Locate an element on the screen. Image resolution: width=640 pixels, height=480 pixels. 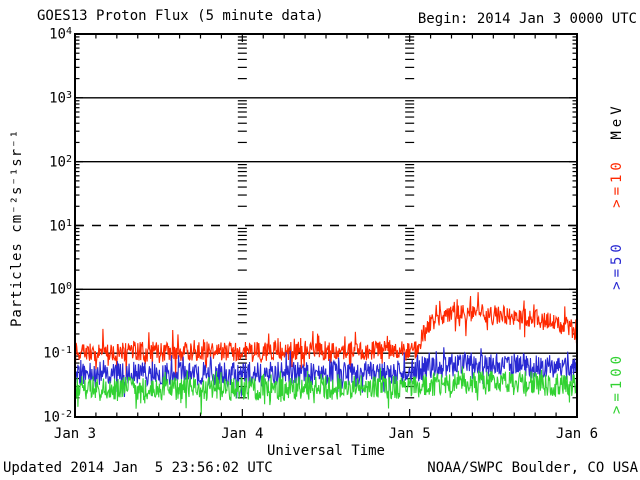
y-tick-label-10e1: 10¹ is located at coordinates (60, 226).